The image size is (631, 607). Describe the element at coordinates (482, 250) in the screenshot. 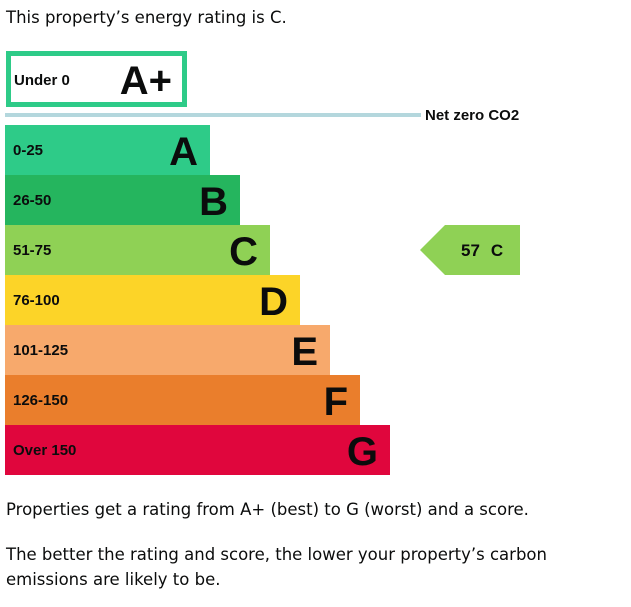

I see `current-rating-label: 57 C` at that location.